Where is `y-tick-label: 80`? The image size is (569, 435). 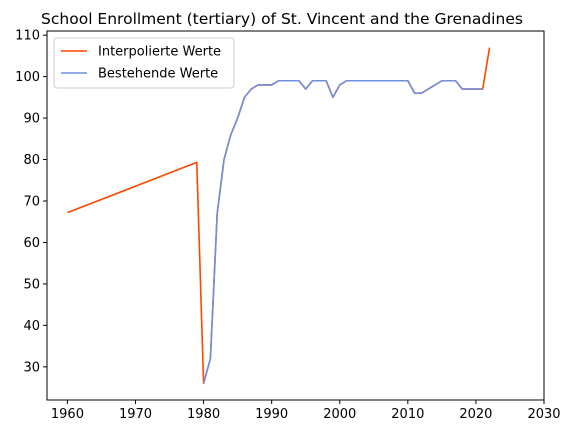
y-tick-label: 80 is located at coordinates (31, 160).